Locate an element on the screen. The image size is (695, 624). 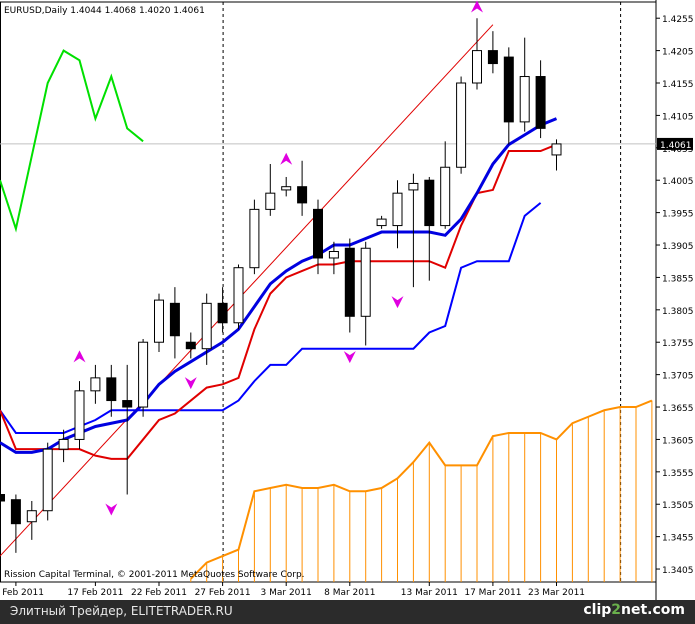
y-tick-label: 1.3605 is located at coordinates (678, 441).